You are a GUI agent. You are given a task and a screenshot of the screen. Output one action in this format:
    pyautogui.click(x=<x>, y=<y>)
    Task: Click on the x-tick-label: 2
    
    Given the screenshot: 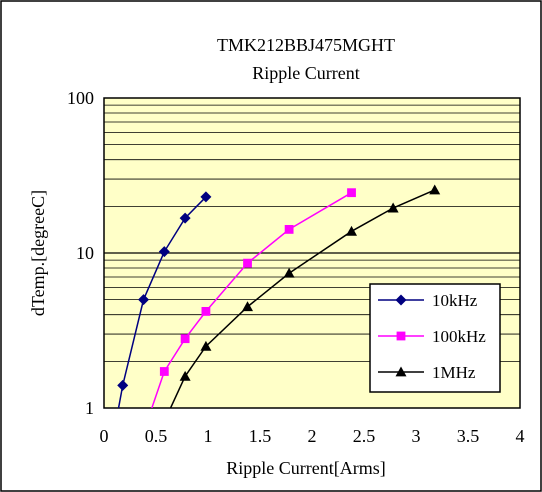 What is the action you would take?
    pyautogui.click(x=312, y=436)
    